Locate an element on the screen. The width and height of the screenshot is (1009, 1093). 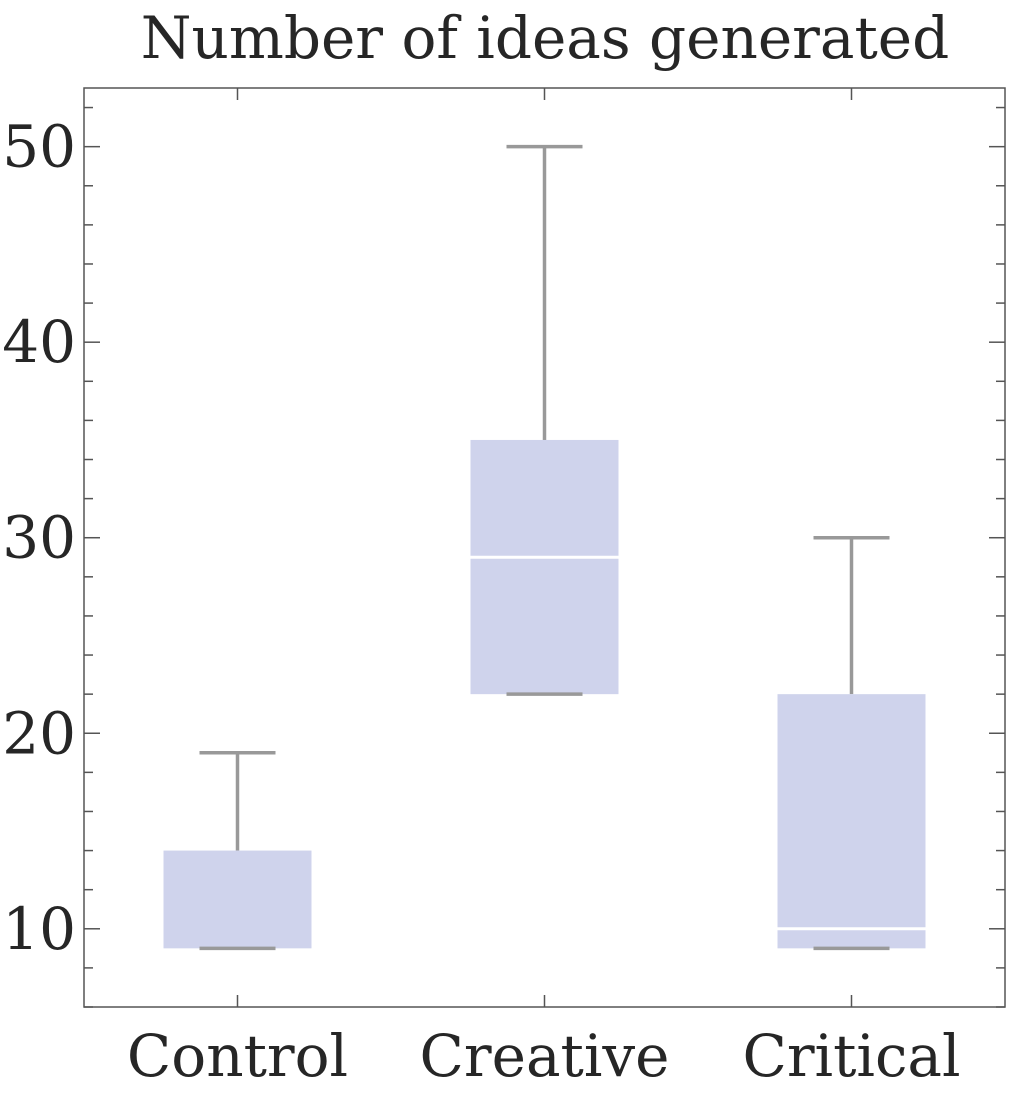
y-tick-label: 20 is located at coordinates (39, 733).